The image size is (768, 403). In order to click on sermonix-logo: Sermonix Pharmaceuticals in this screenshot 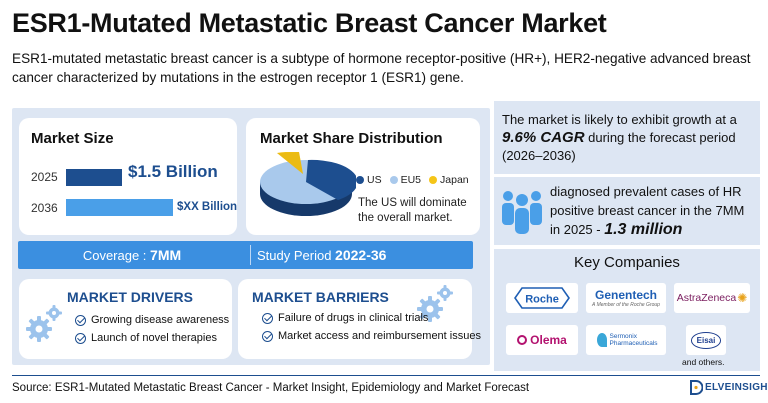, I will do `click(626, 340)`.